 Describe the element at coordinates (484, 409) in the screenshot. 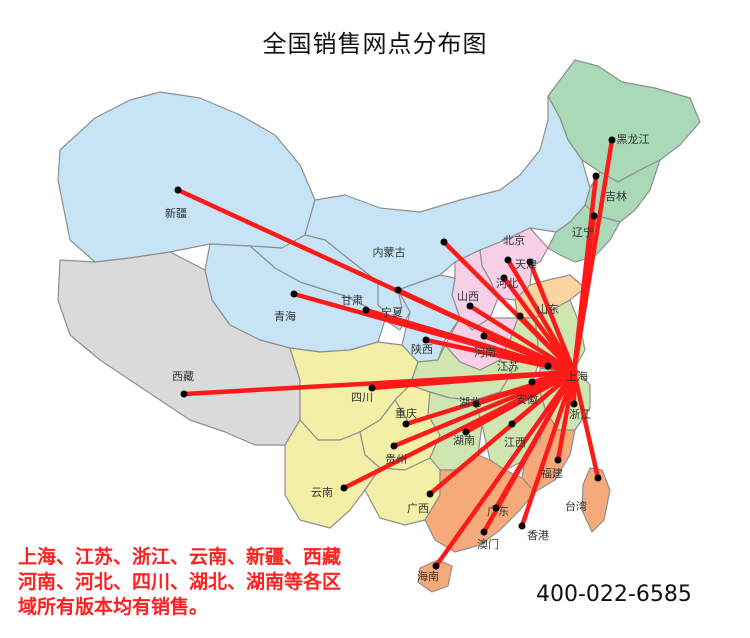

I see `route-line-guizhou` at that location.